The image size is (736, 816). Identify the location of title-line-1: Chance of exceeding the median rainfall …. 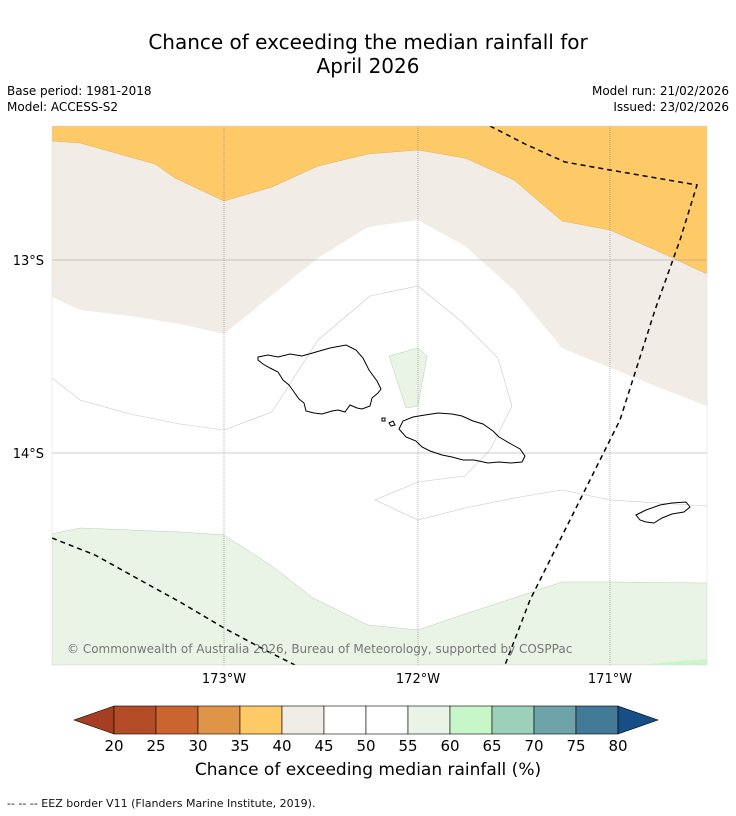
(368, 42).